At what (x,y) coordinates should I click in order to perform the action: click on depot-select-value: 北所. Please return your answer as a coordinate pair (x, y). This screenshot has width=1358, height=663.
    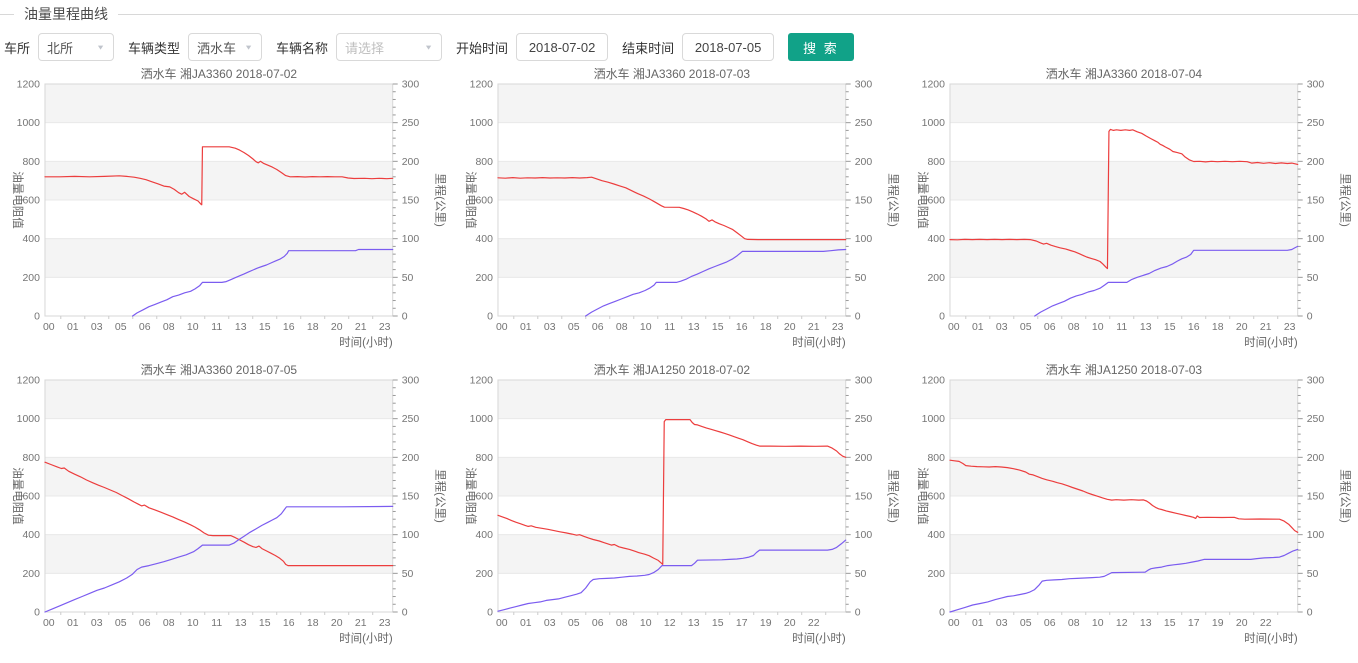
    Looking at the image, I should click on (60, 48).